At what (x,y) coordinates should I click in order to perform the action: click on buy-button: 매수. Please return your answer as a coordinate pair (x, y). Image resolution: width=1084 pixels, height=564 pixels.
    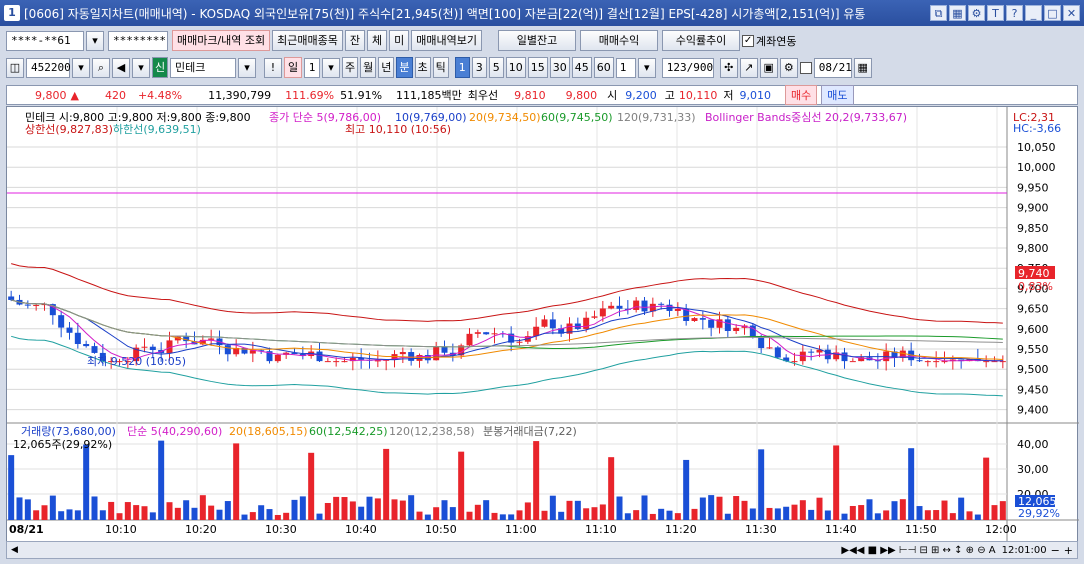
    Looking at the image, I should click on (801, 95).